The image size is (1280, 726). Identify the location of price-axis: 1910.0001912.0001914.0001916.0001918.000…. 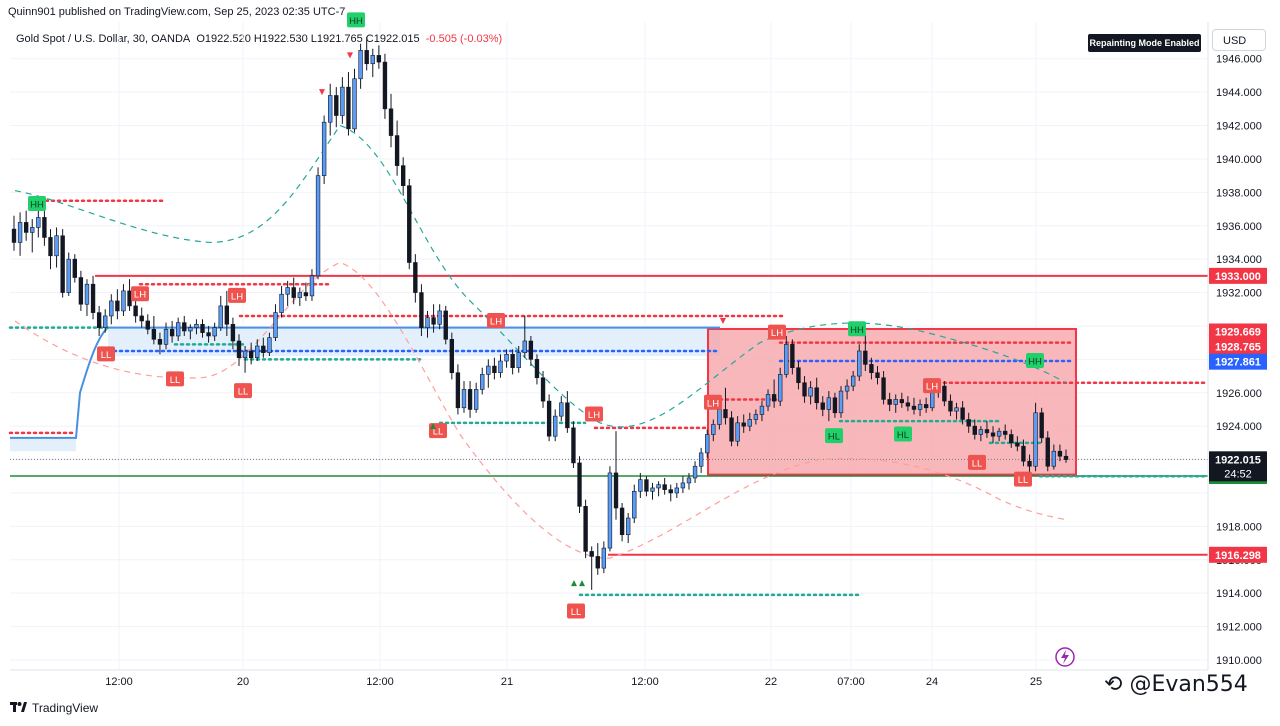
(1238, 360).